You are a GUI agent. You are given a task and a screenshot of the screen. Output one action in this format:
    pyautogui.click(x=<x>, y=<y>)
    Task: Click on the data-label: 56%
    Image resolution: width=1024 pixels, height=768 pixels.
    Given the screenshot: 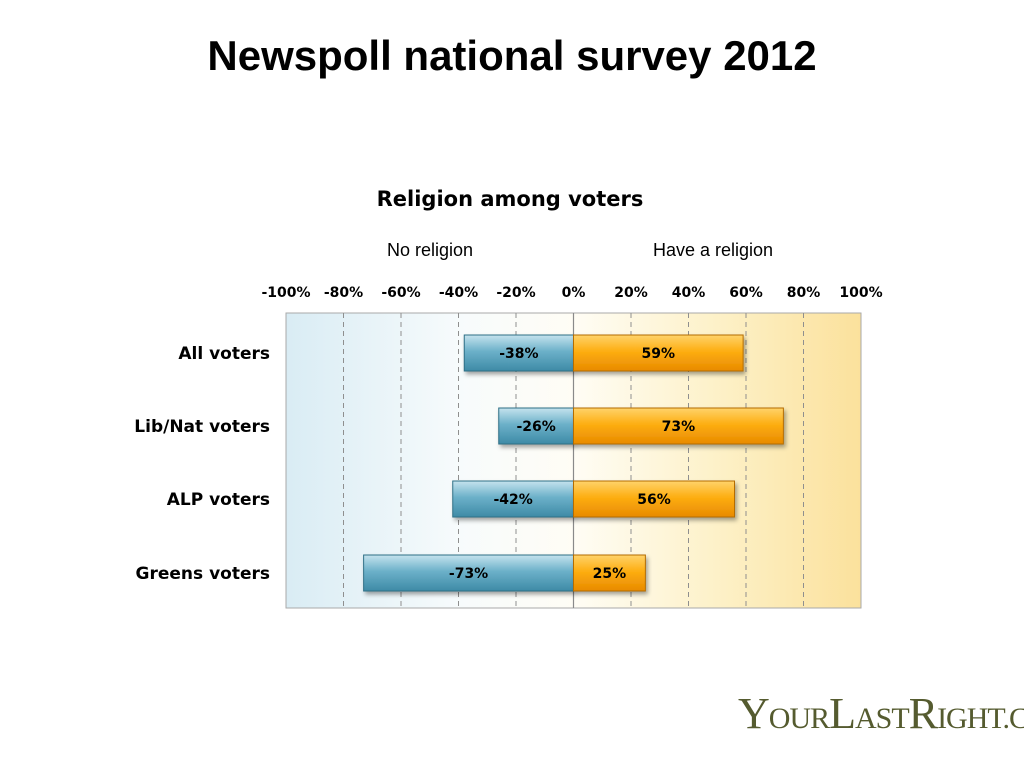 What is the action you would take?
    pyautogui.click(x=654, y=500)
    